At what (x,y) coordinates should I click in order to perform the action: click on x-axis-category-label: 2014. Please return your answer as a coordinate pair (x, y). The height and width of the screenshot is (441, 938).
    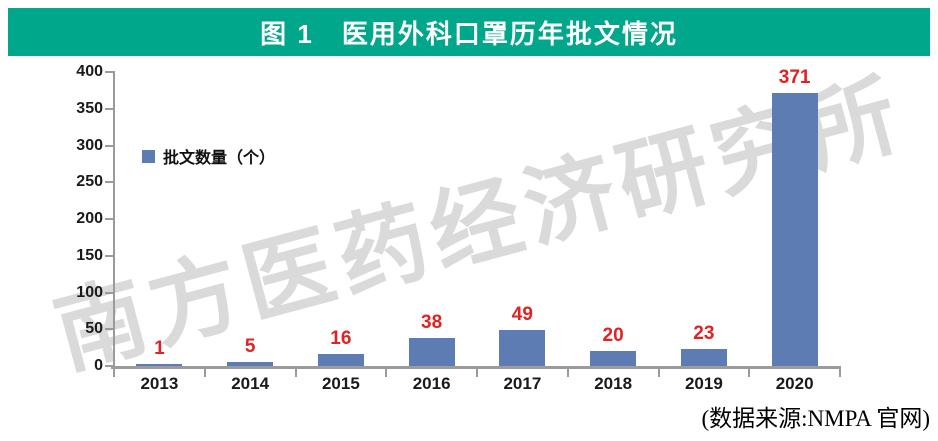
    Looking at the image, I should click on (250, 383).